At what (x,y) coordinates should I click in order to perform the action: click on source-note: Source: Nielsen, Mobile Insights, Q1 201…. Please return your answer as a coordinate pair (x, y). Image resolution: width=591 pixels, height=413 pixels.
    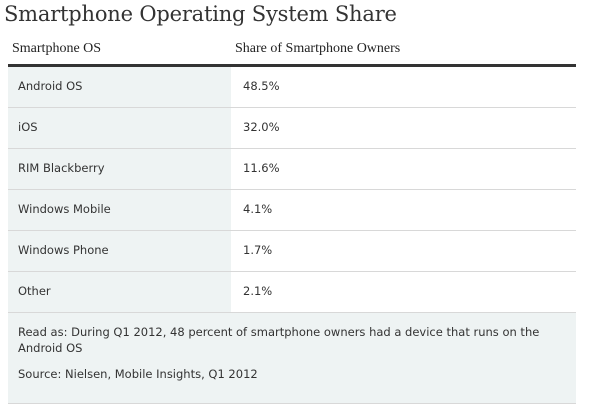
    Looking at the image, I should click on (138, 374).